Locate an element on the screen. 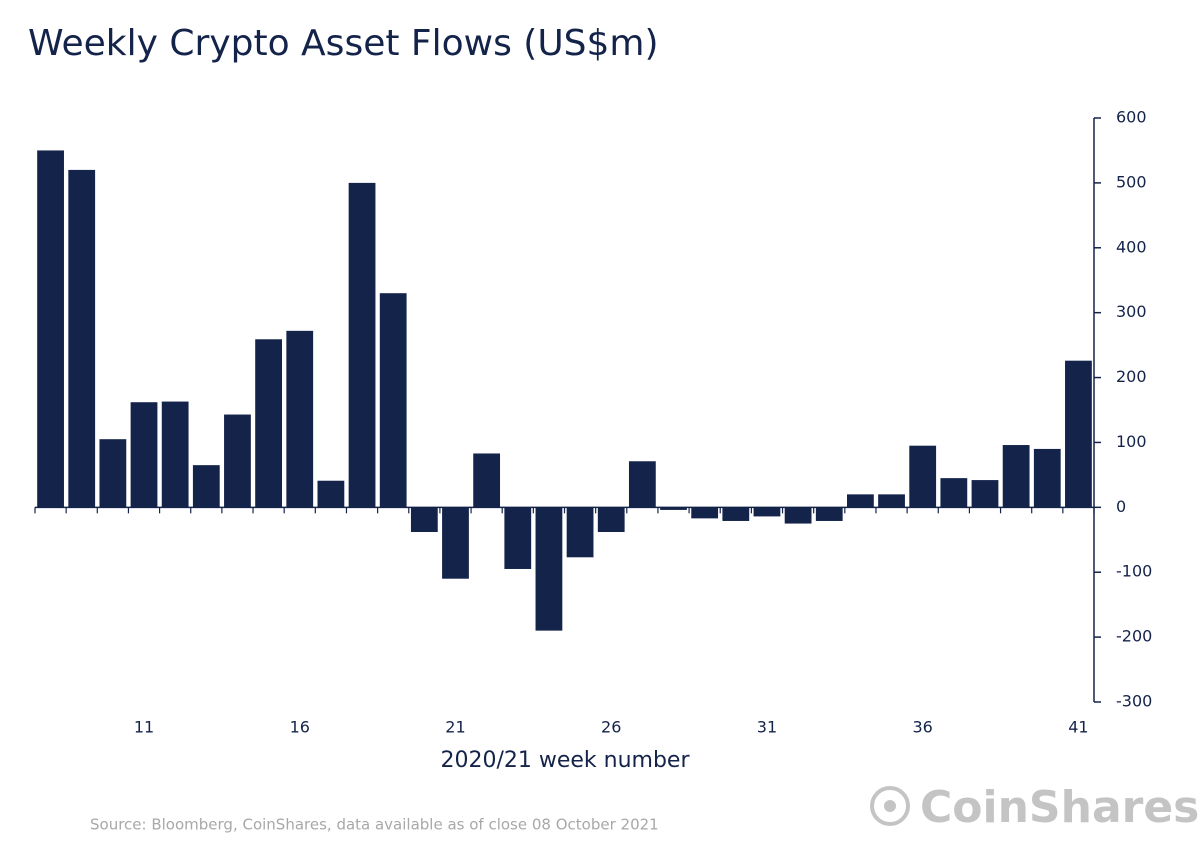 Image resolution: width=1200 pixels, height=847 pixels. logo-icon-dot is located at coordinates (890, 806).